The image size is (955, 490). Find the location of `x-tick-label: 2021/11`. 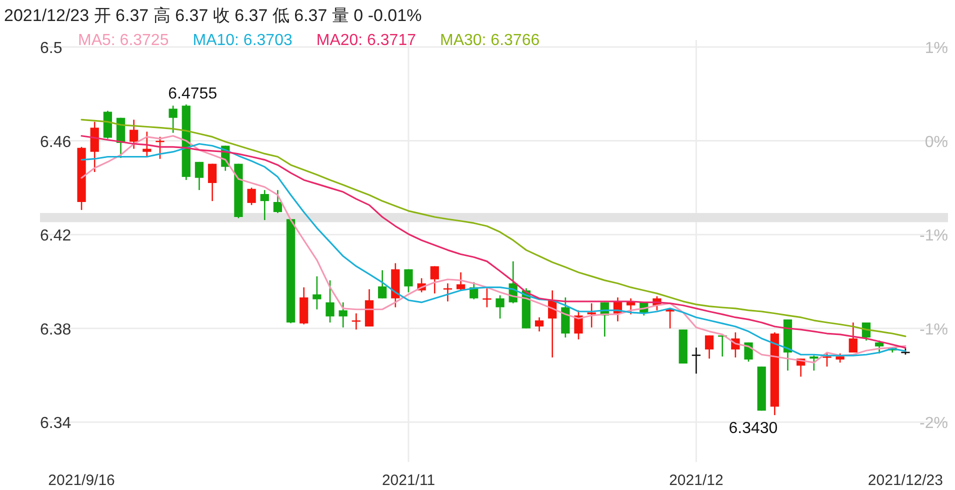

x-tick-label: 2021/11 is located at coordinates (409, 480).